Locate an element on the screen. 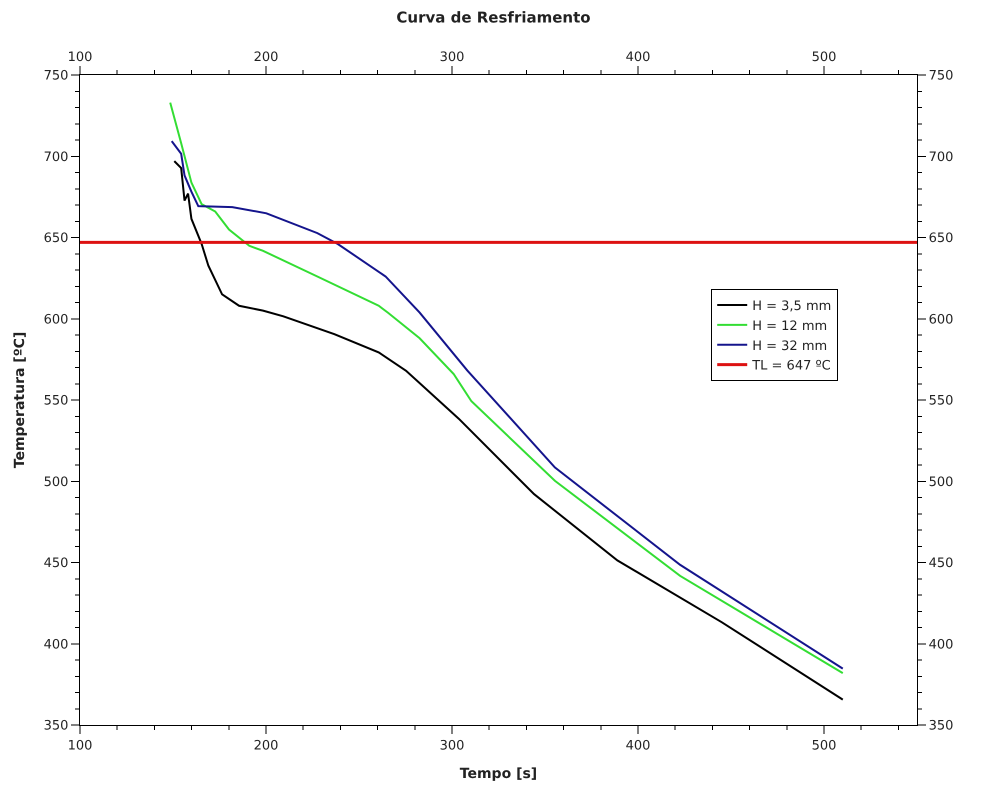 Image resolution: width=987 pixels, height=790 pixels. y2-tick-label: 650 is located at coordinates (941, 238).